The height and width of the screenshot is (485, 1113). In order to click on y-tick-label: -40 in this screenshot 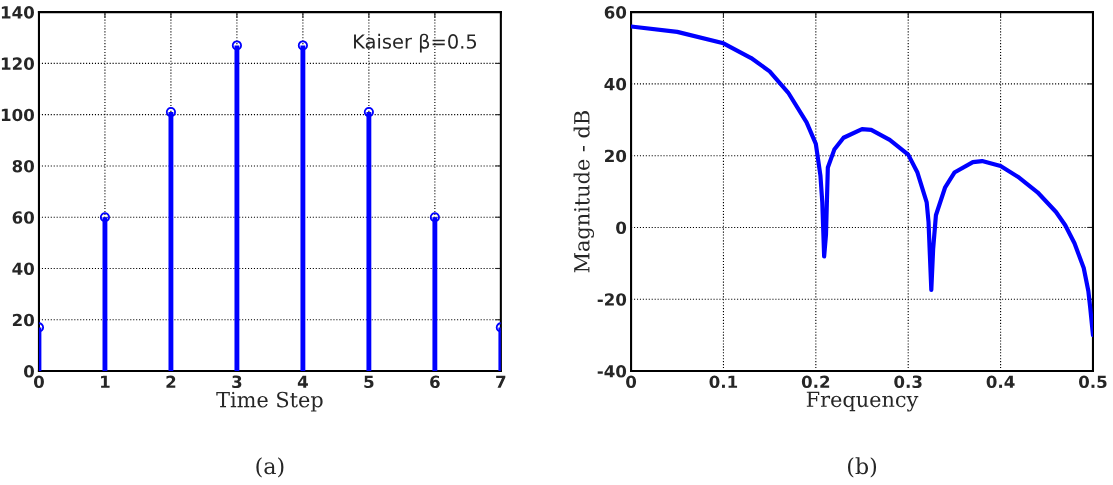, I will do `click(612, 371)`.